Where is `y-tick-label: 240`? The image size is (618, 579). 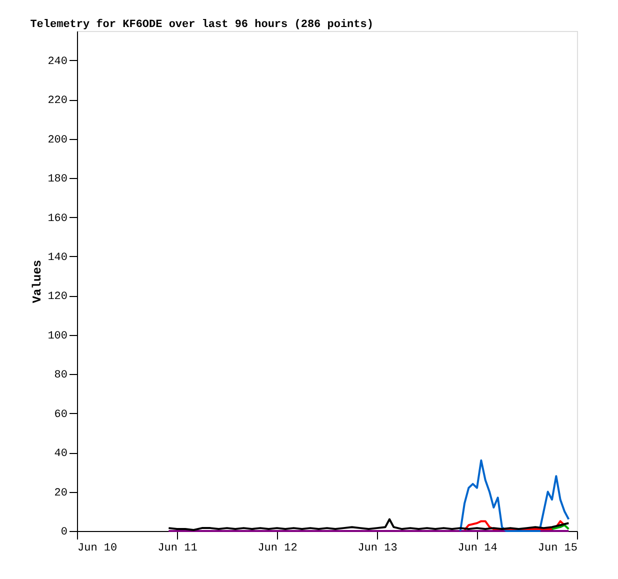 y-tick-label: 240 is located at coordinates (58, 62).